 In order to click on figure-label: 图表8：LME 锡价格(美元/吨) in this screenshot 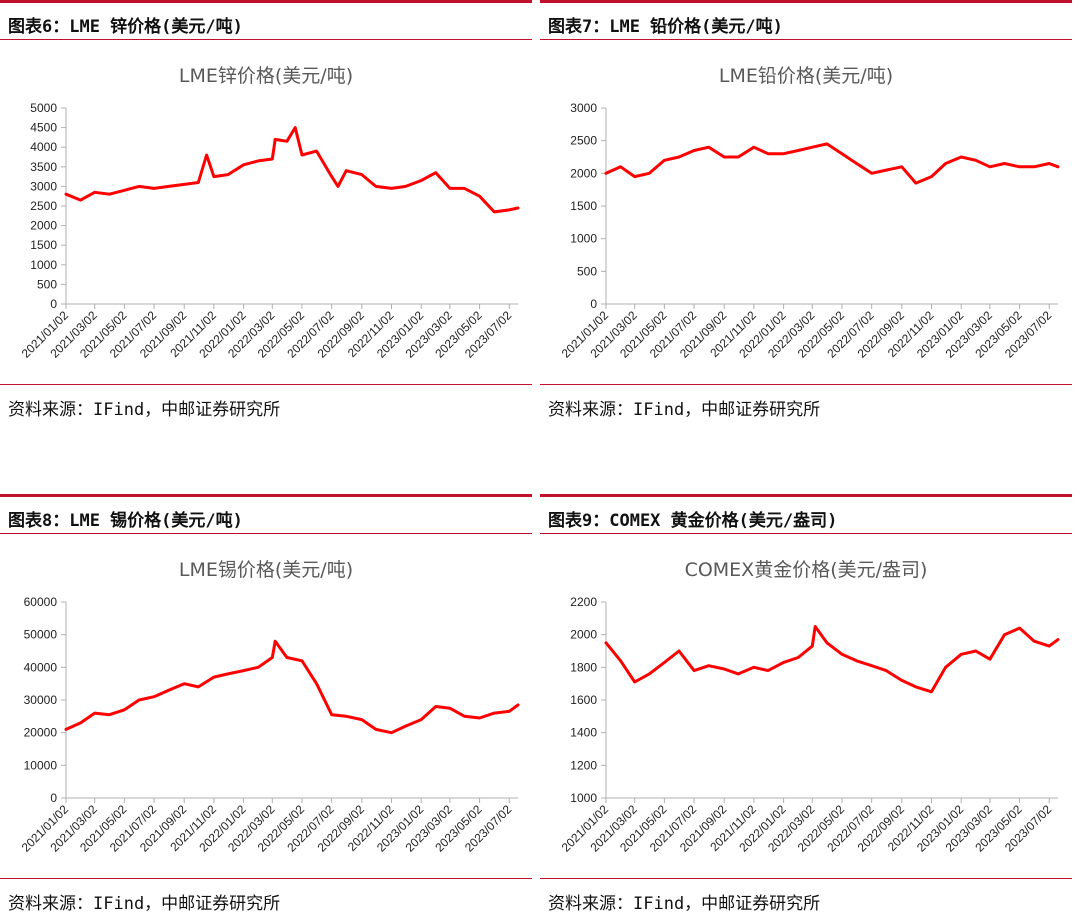, I will do `click(266, 514)`.